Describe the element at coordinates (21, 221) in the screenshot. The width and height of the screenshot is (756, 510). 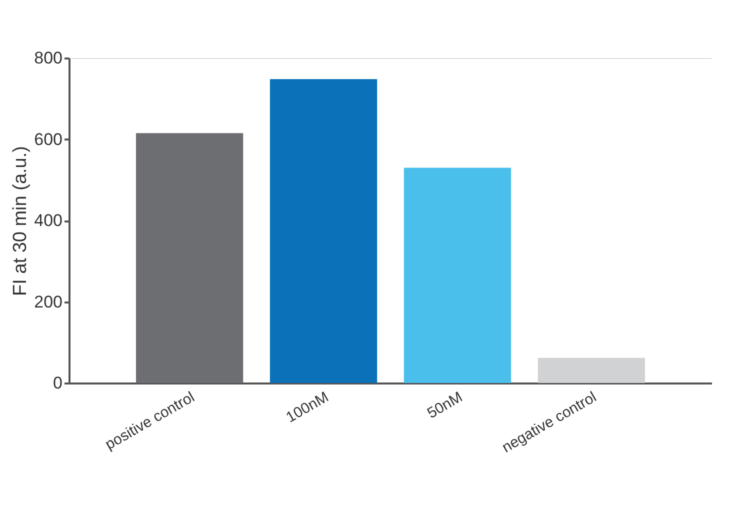
I see `y-axis-title: FI at 30 min (a.u.)` at that location.